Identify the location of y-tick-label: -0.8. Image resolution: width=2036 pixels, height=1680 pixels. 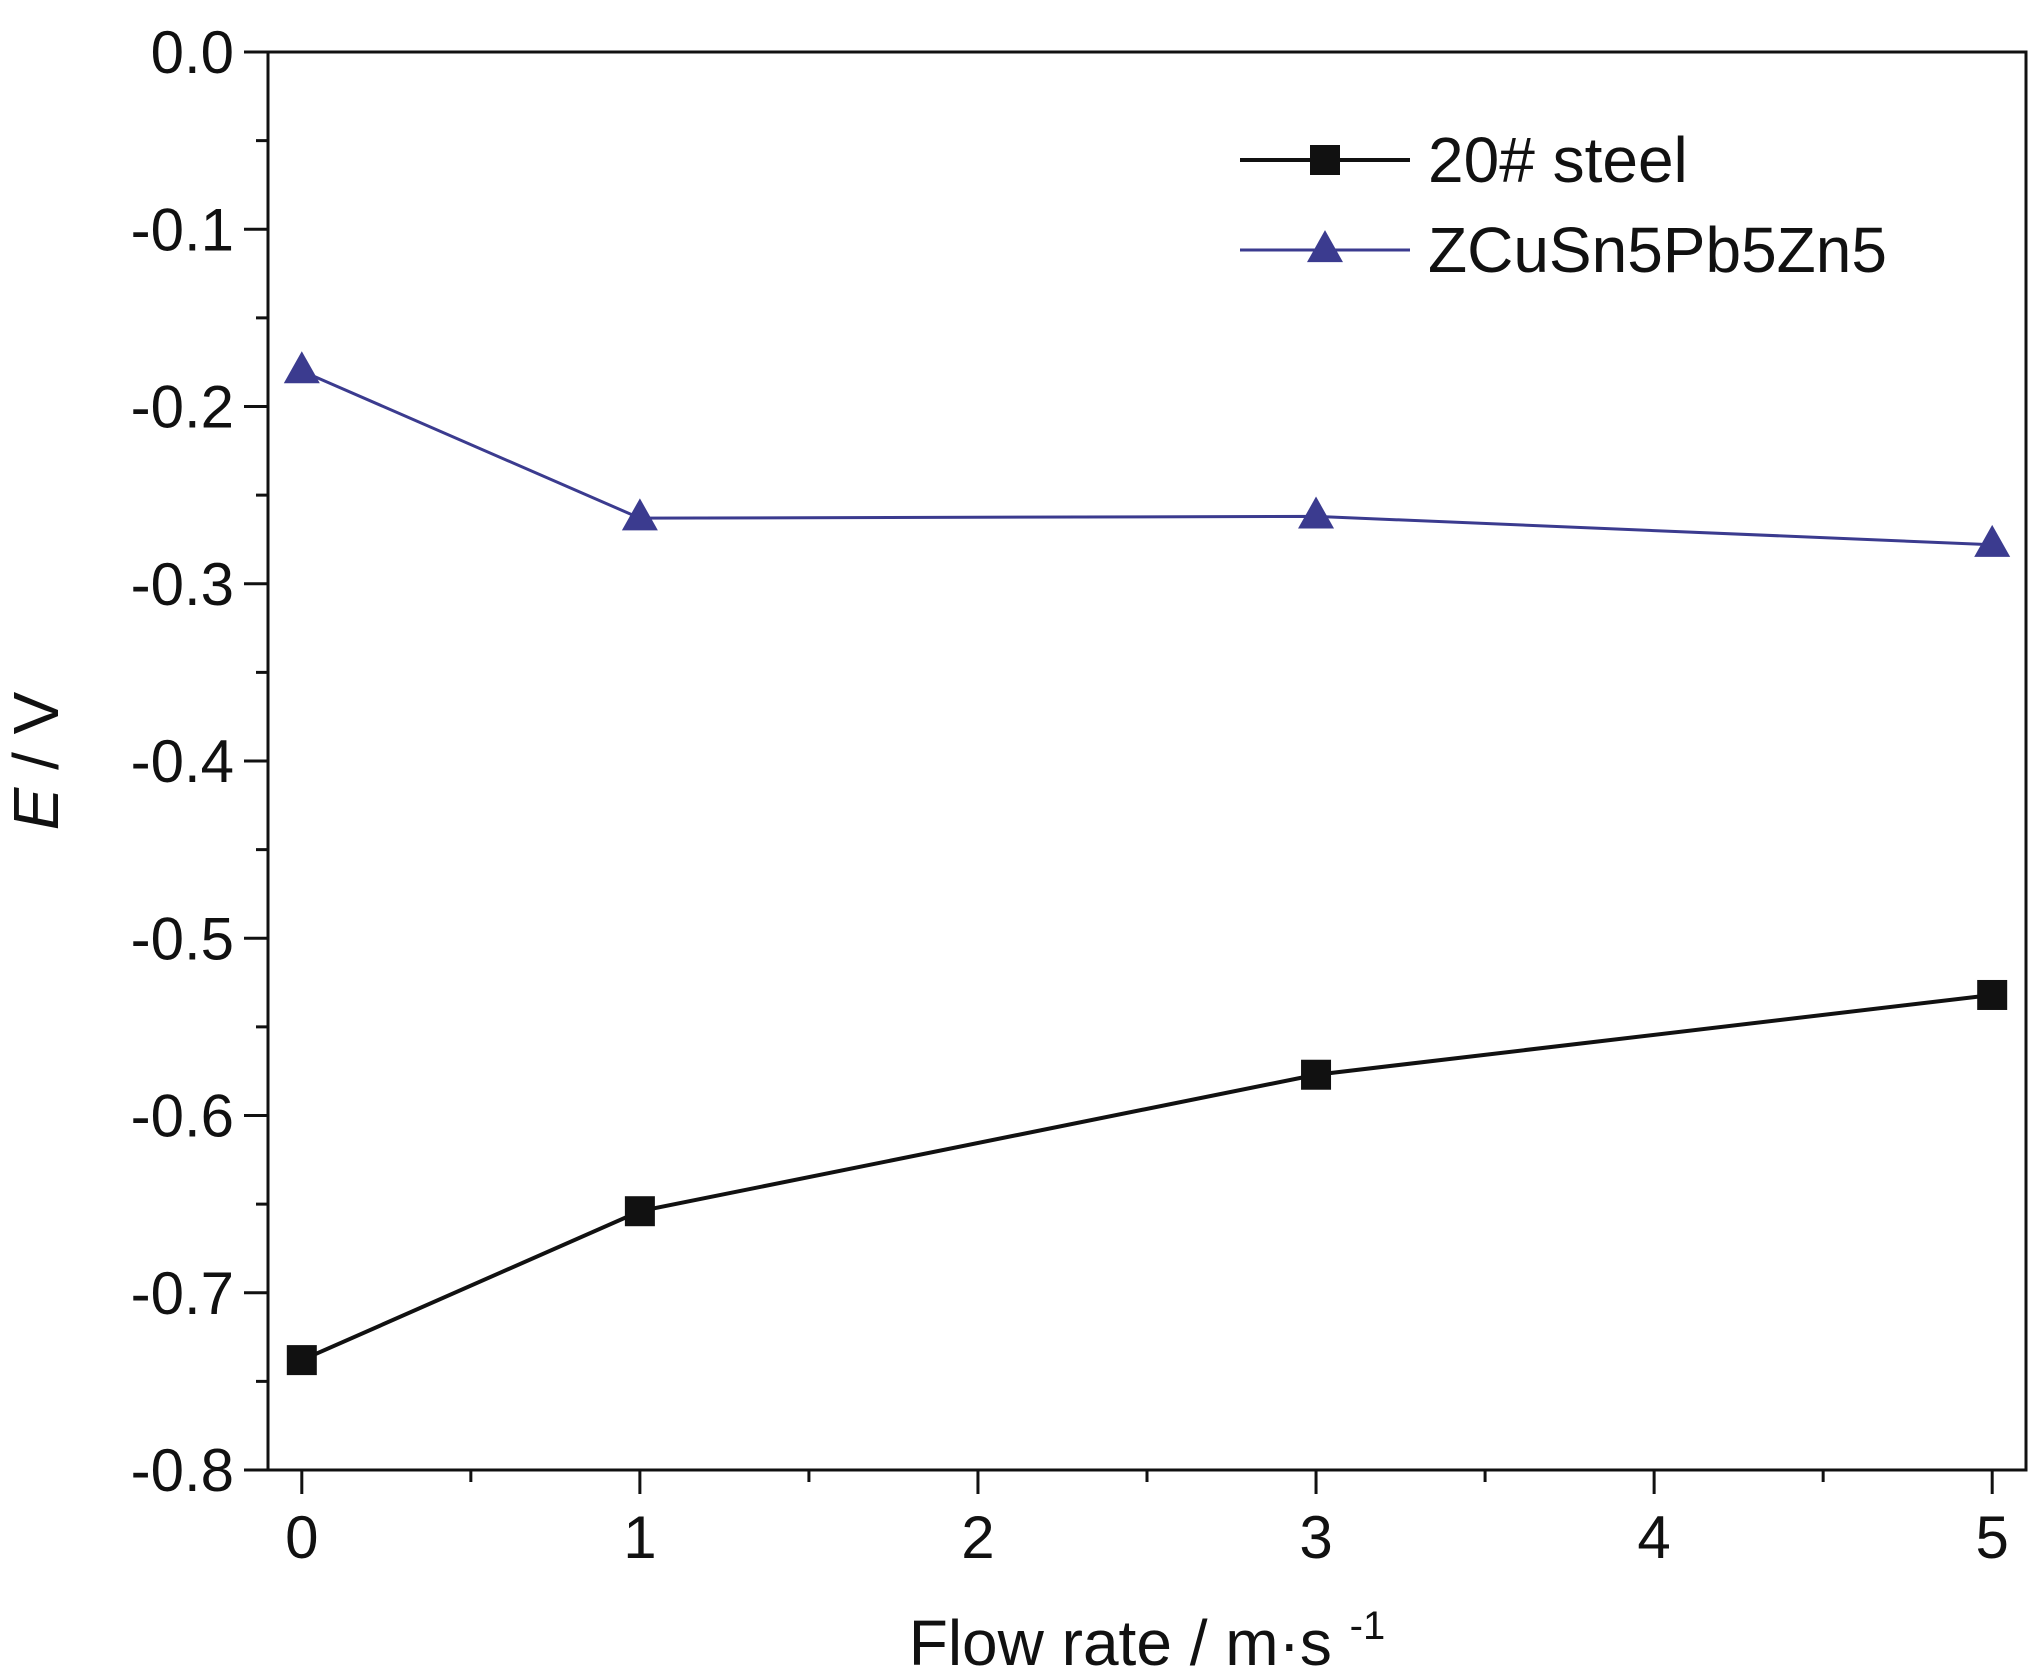
(182, 1470).